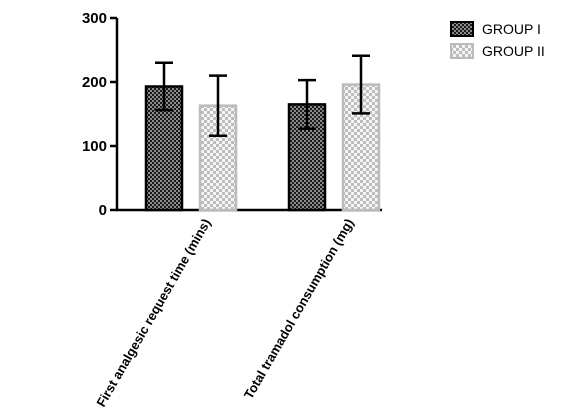 This screenshot has height=407, width=566. What do you see at coordinates (103, 210) in the screenshot?
I see `y-tick-label: 0` at bounding box center [103, 210].